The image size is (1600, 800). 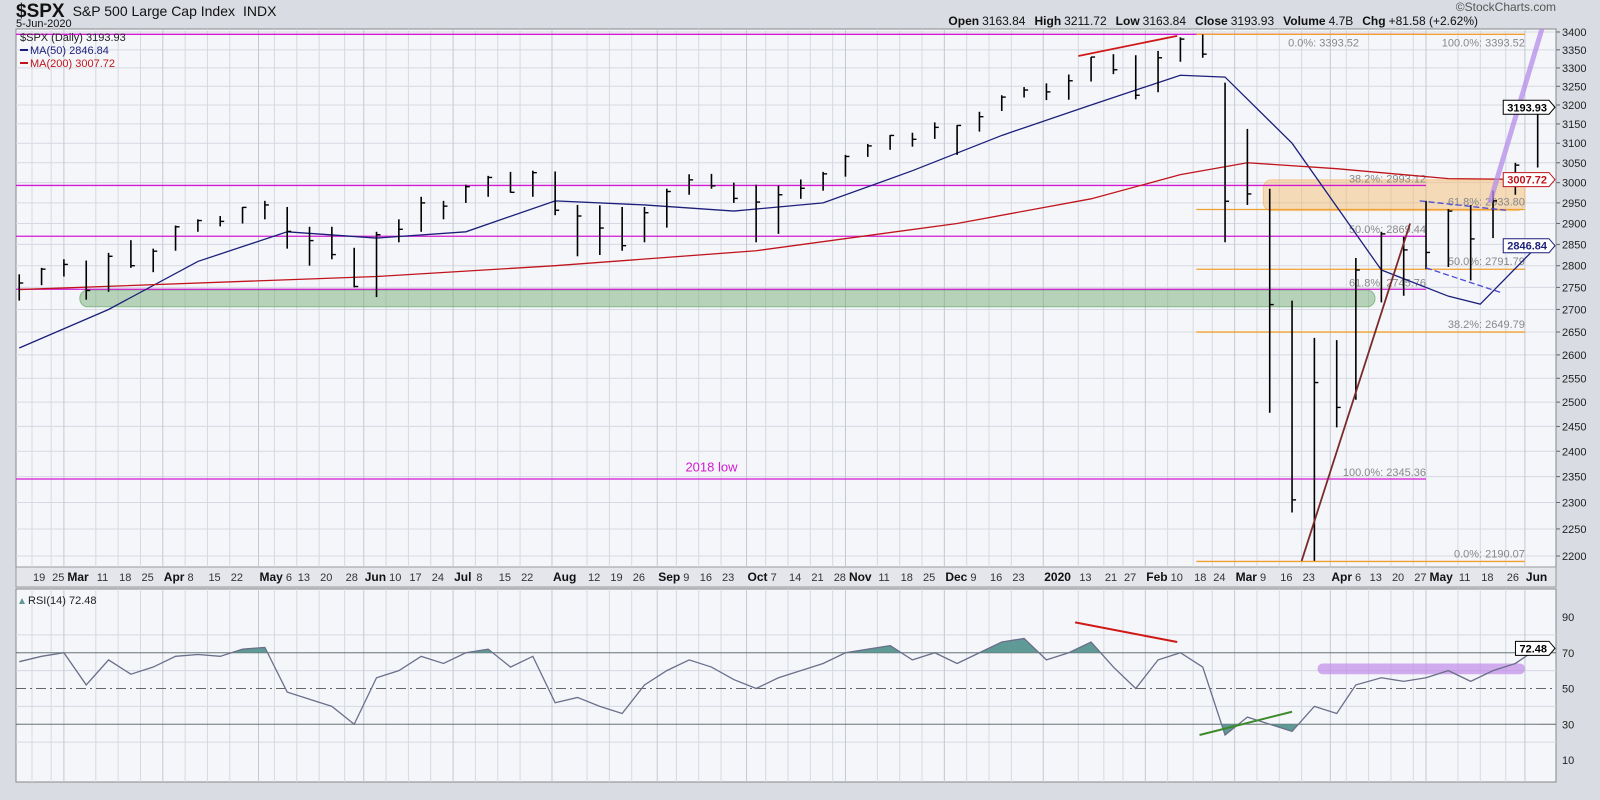 I want to click on fib-label: 50.0%: 2791.79, so click(x=1486, y=262).